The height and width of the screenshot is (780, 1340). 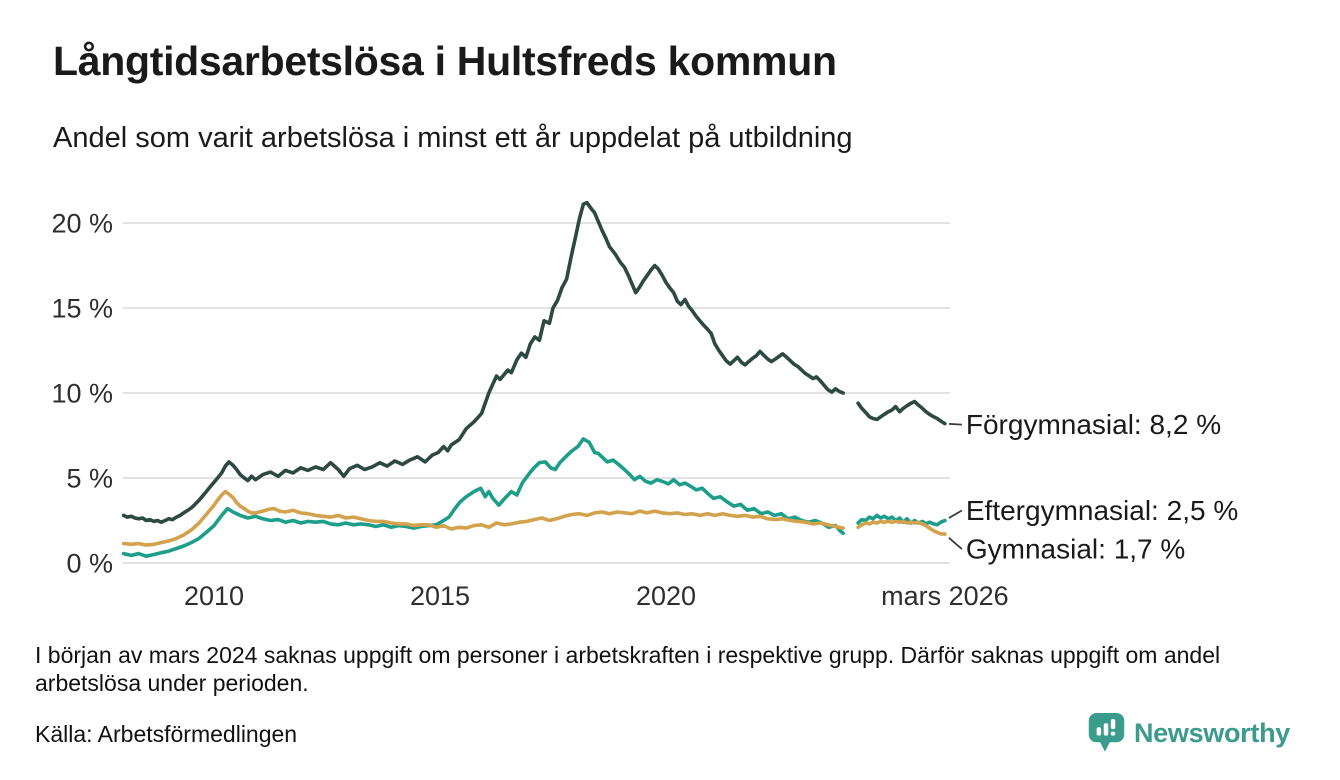 I want to click on y-tick-label: 0 %, so click(x=89, y=564).